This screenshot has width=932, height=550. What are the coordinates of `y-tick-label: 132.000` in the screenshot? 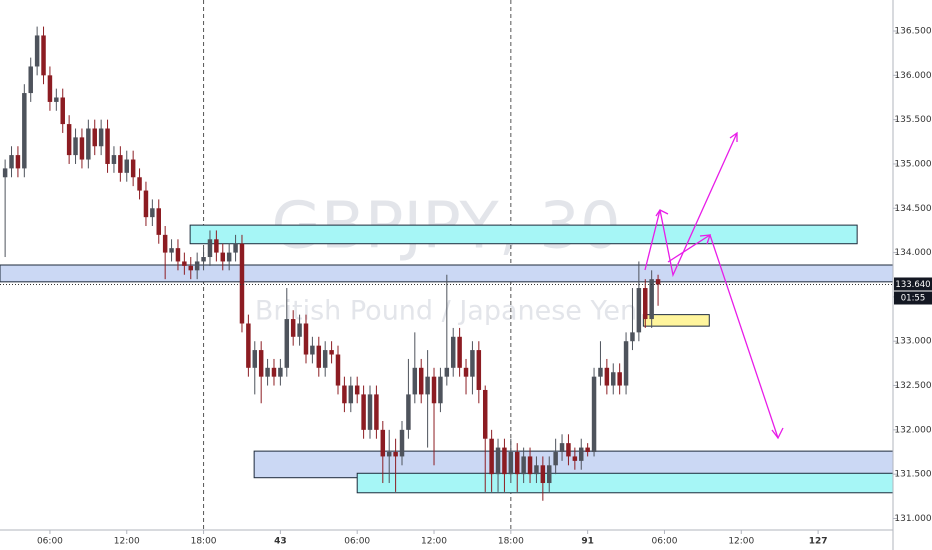 It's located at (912, 430).